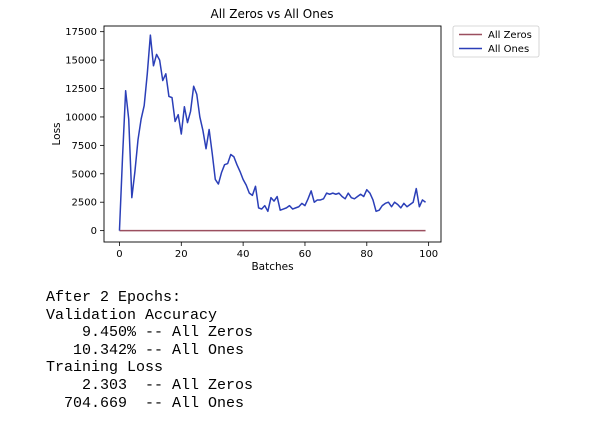 The height and width of the screenshot is (427, 603). What do you see at coordinates (81, 32) in the screenshot?
I see `y-tick-label: 17500` at bounding box center [81, 32].